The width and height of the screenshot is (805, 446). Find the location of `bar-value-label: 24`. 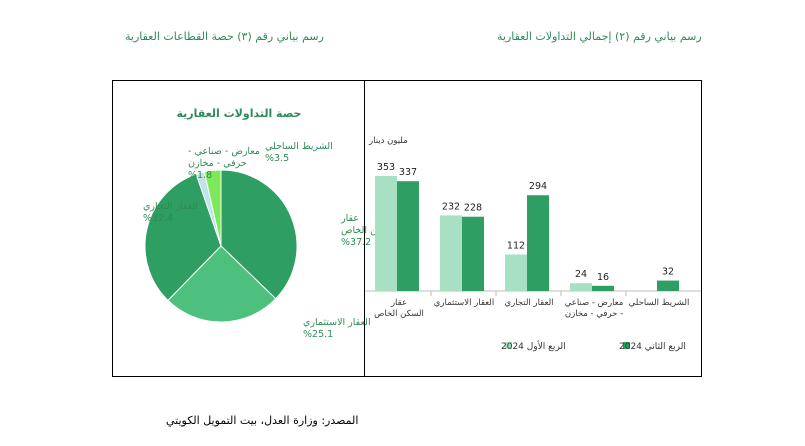

bar-value-label: 24 is located at coordinates (581, 274).